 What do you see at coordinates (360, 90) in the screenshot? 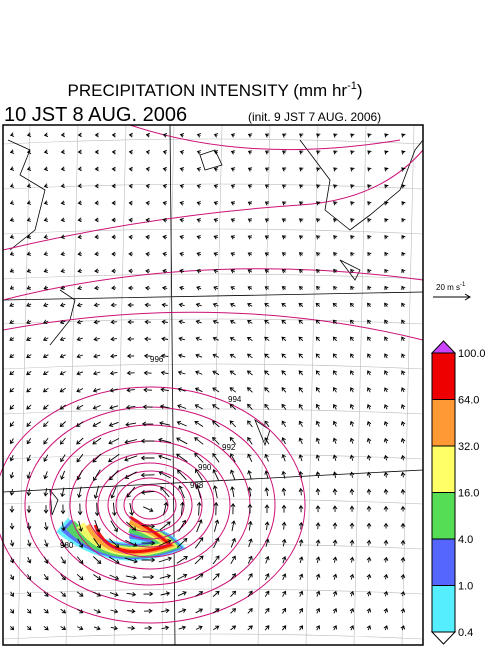
I see `title-end: )` at bounding box center [360, 90].